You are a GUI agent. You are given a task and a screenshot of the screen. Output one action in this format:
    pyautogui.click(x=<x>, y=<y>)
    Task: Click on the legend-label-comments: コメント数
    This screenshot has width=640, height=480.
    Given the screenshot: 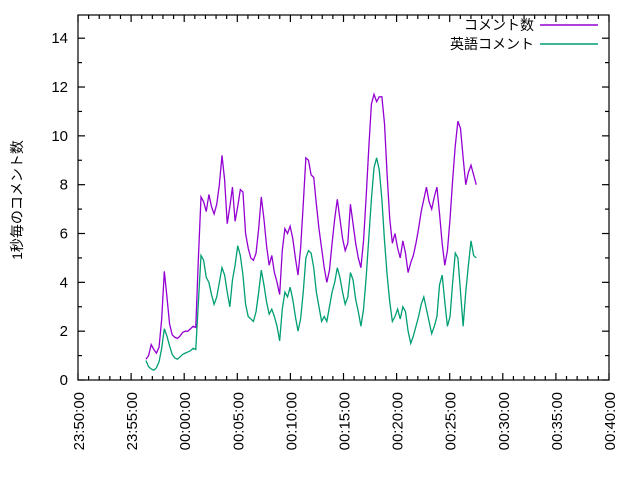 What is the action you would take?
    pyautogui.click(x=499, y=25)
    